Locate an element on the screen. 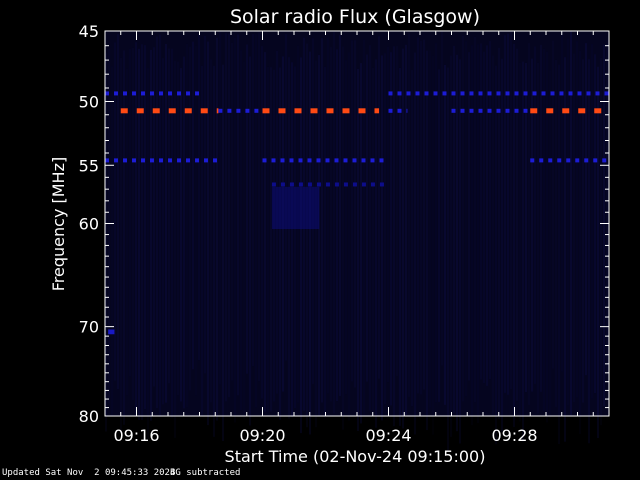 This screenshot has height=480, width=640. x-tick-label: 09:16 is located at coordinates (136, 435).